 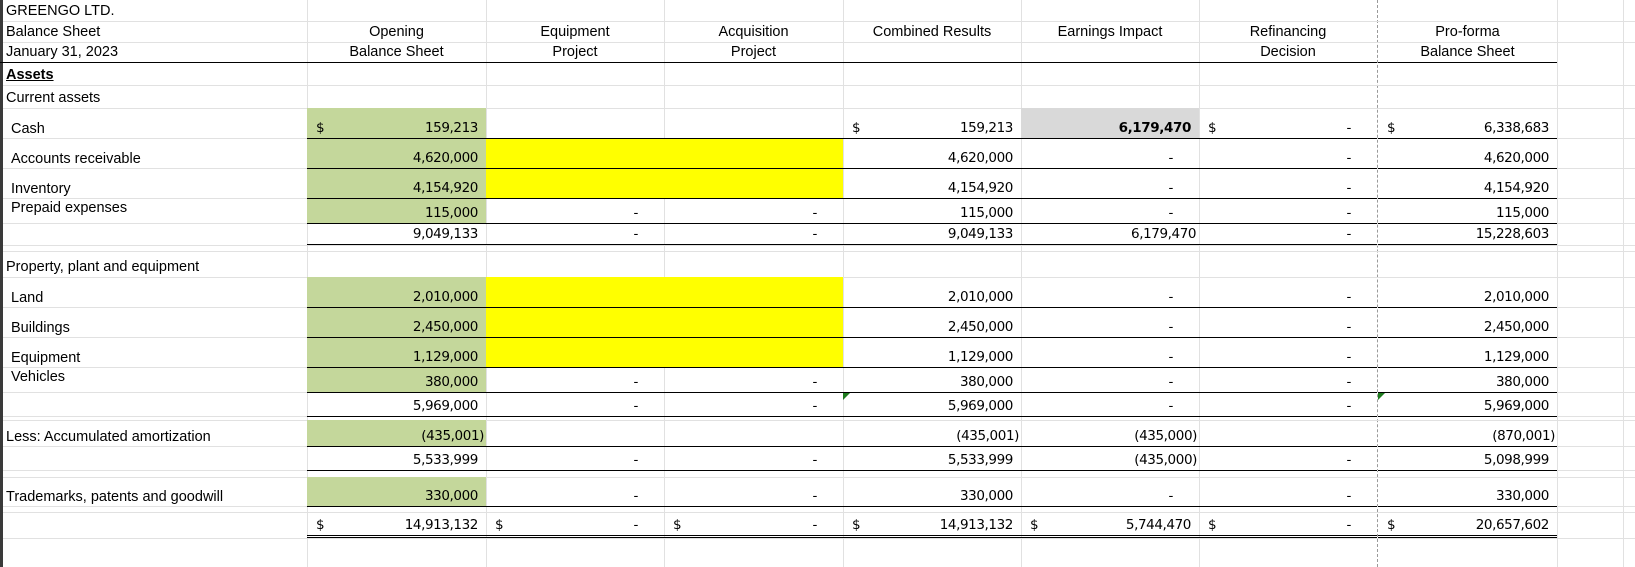 What do you see at coordinates (575, 525) in the screenshot?
I see `cell-equipment: $ -` at bounding box center [575, 525].